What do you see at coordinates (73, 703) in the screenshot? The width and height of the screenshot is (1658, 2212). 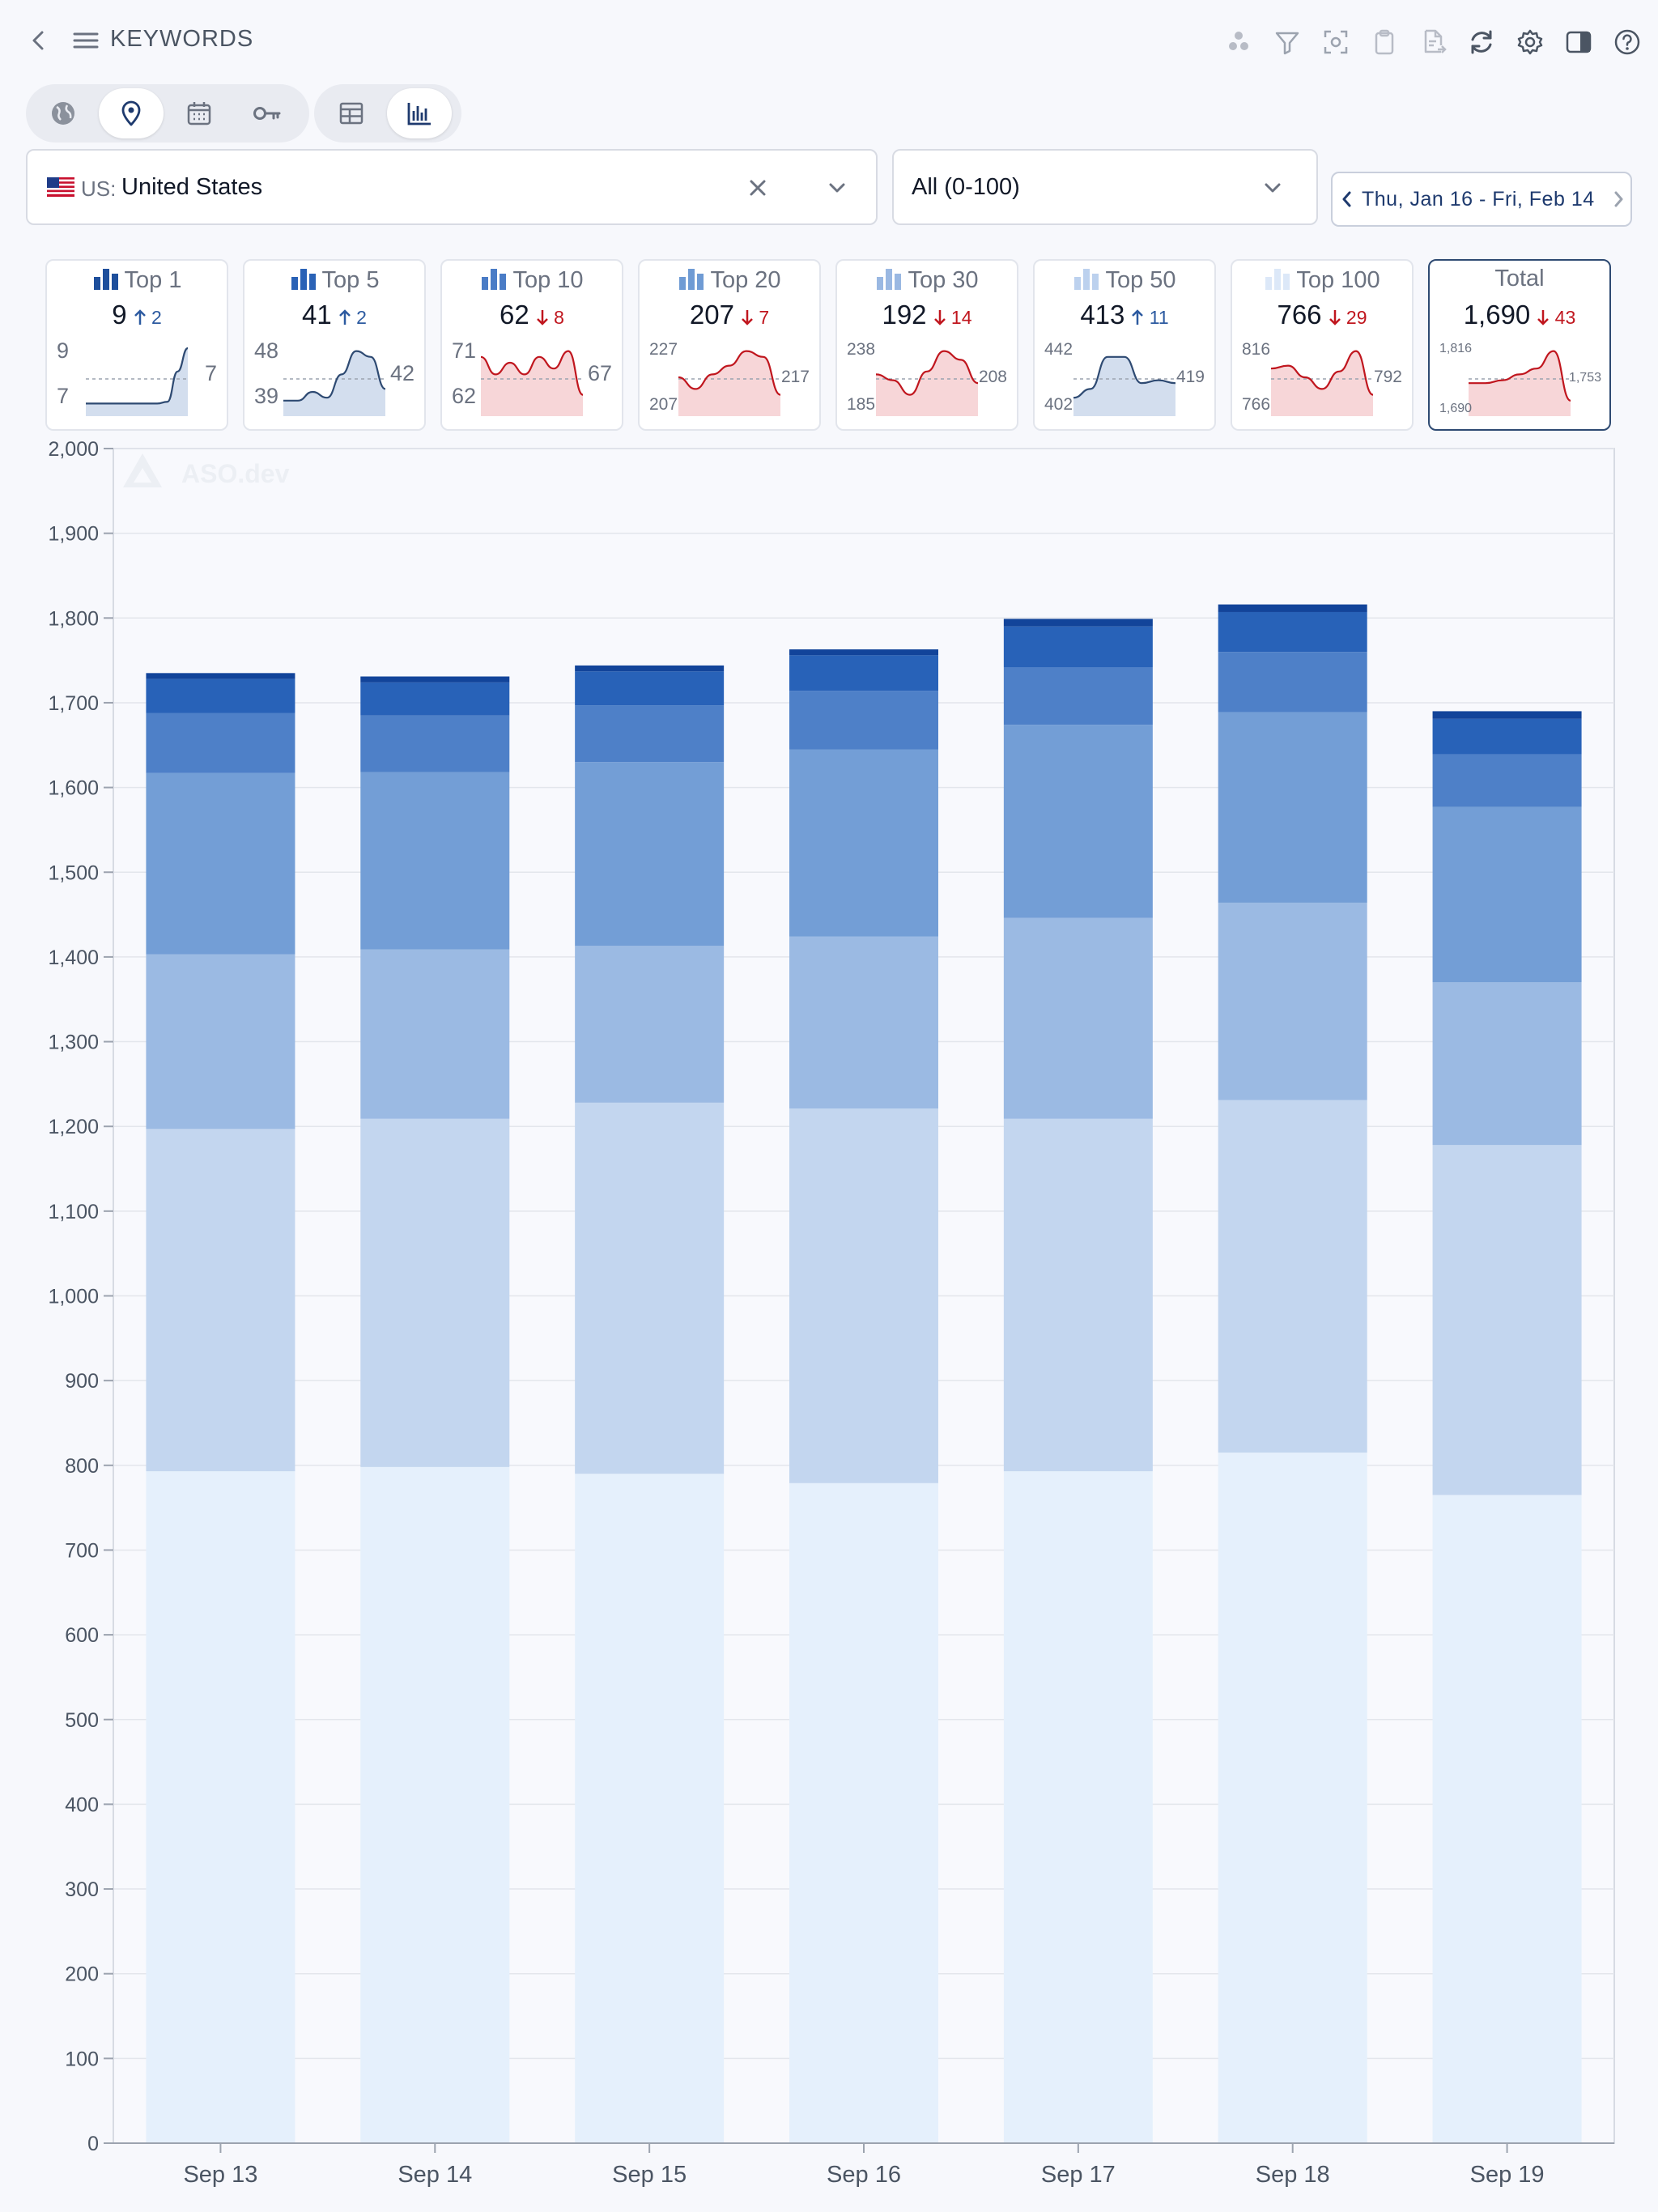 I see `y-tick-label: 1,700` at bounding box center [73, 703].